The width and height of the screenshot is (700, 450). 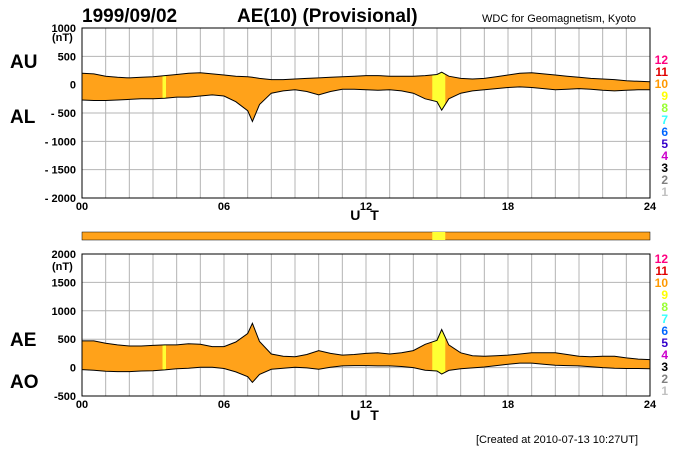 I want to click on upper-series-label: AE, so click(x=23, y=340).